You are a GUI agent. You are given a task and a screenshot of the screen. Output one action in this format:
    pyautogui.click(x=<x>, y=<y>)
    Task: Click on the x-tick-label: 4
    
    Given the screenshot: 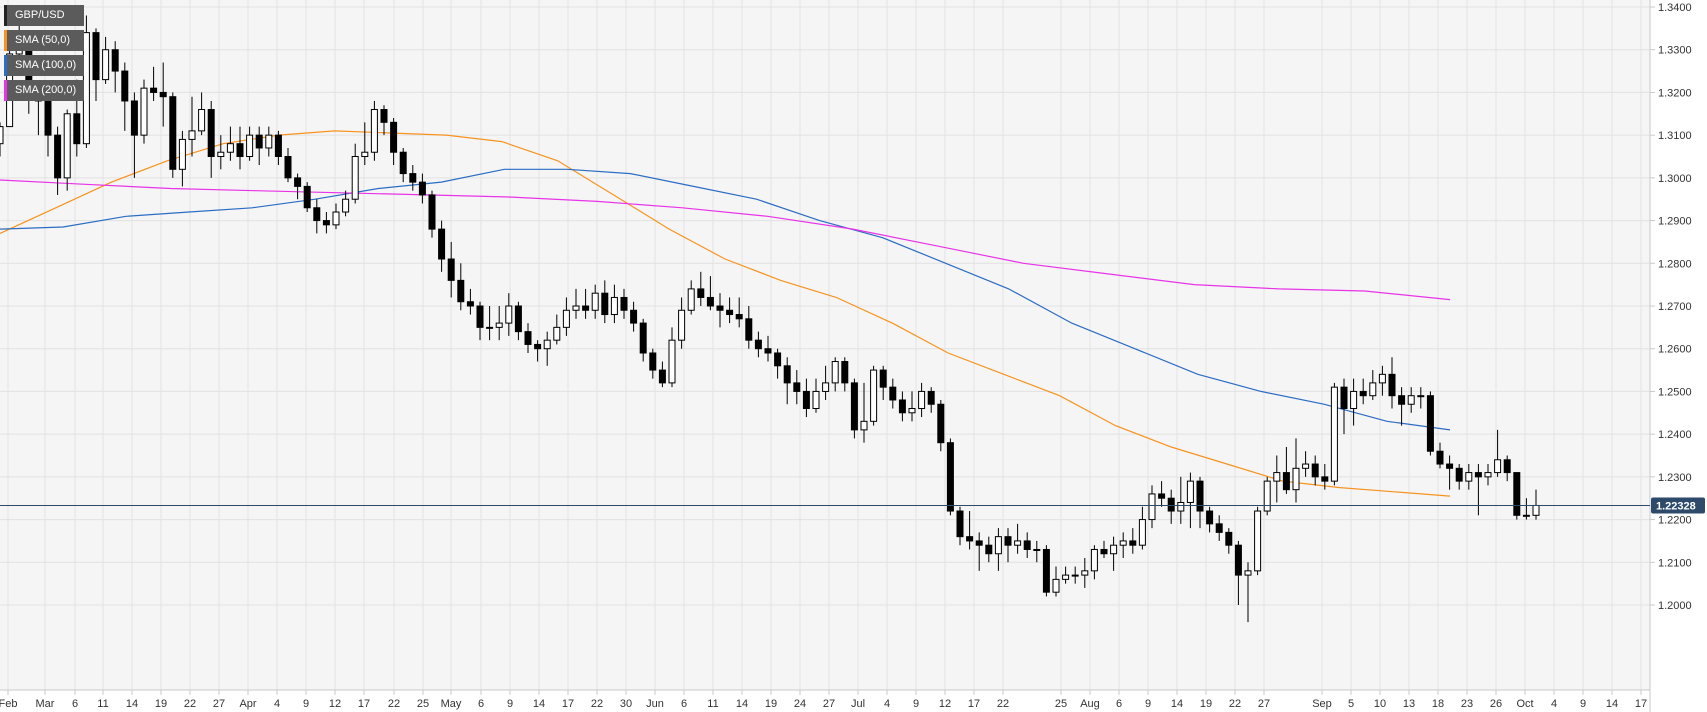 What is the action you would take?
    pyautogui.click(x=1554, y=704)
    